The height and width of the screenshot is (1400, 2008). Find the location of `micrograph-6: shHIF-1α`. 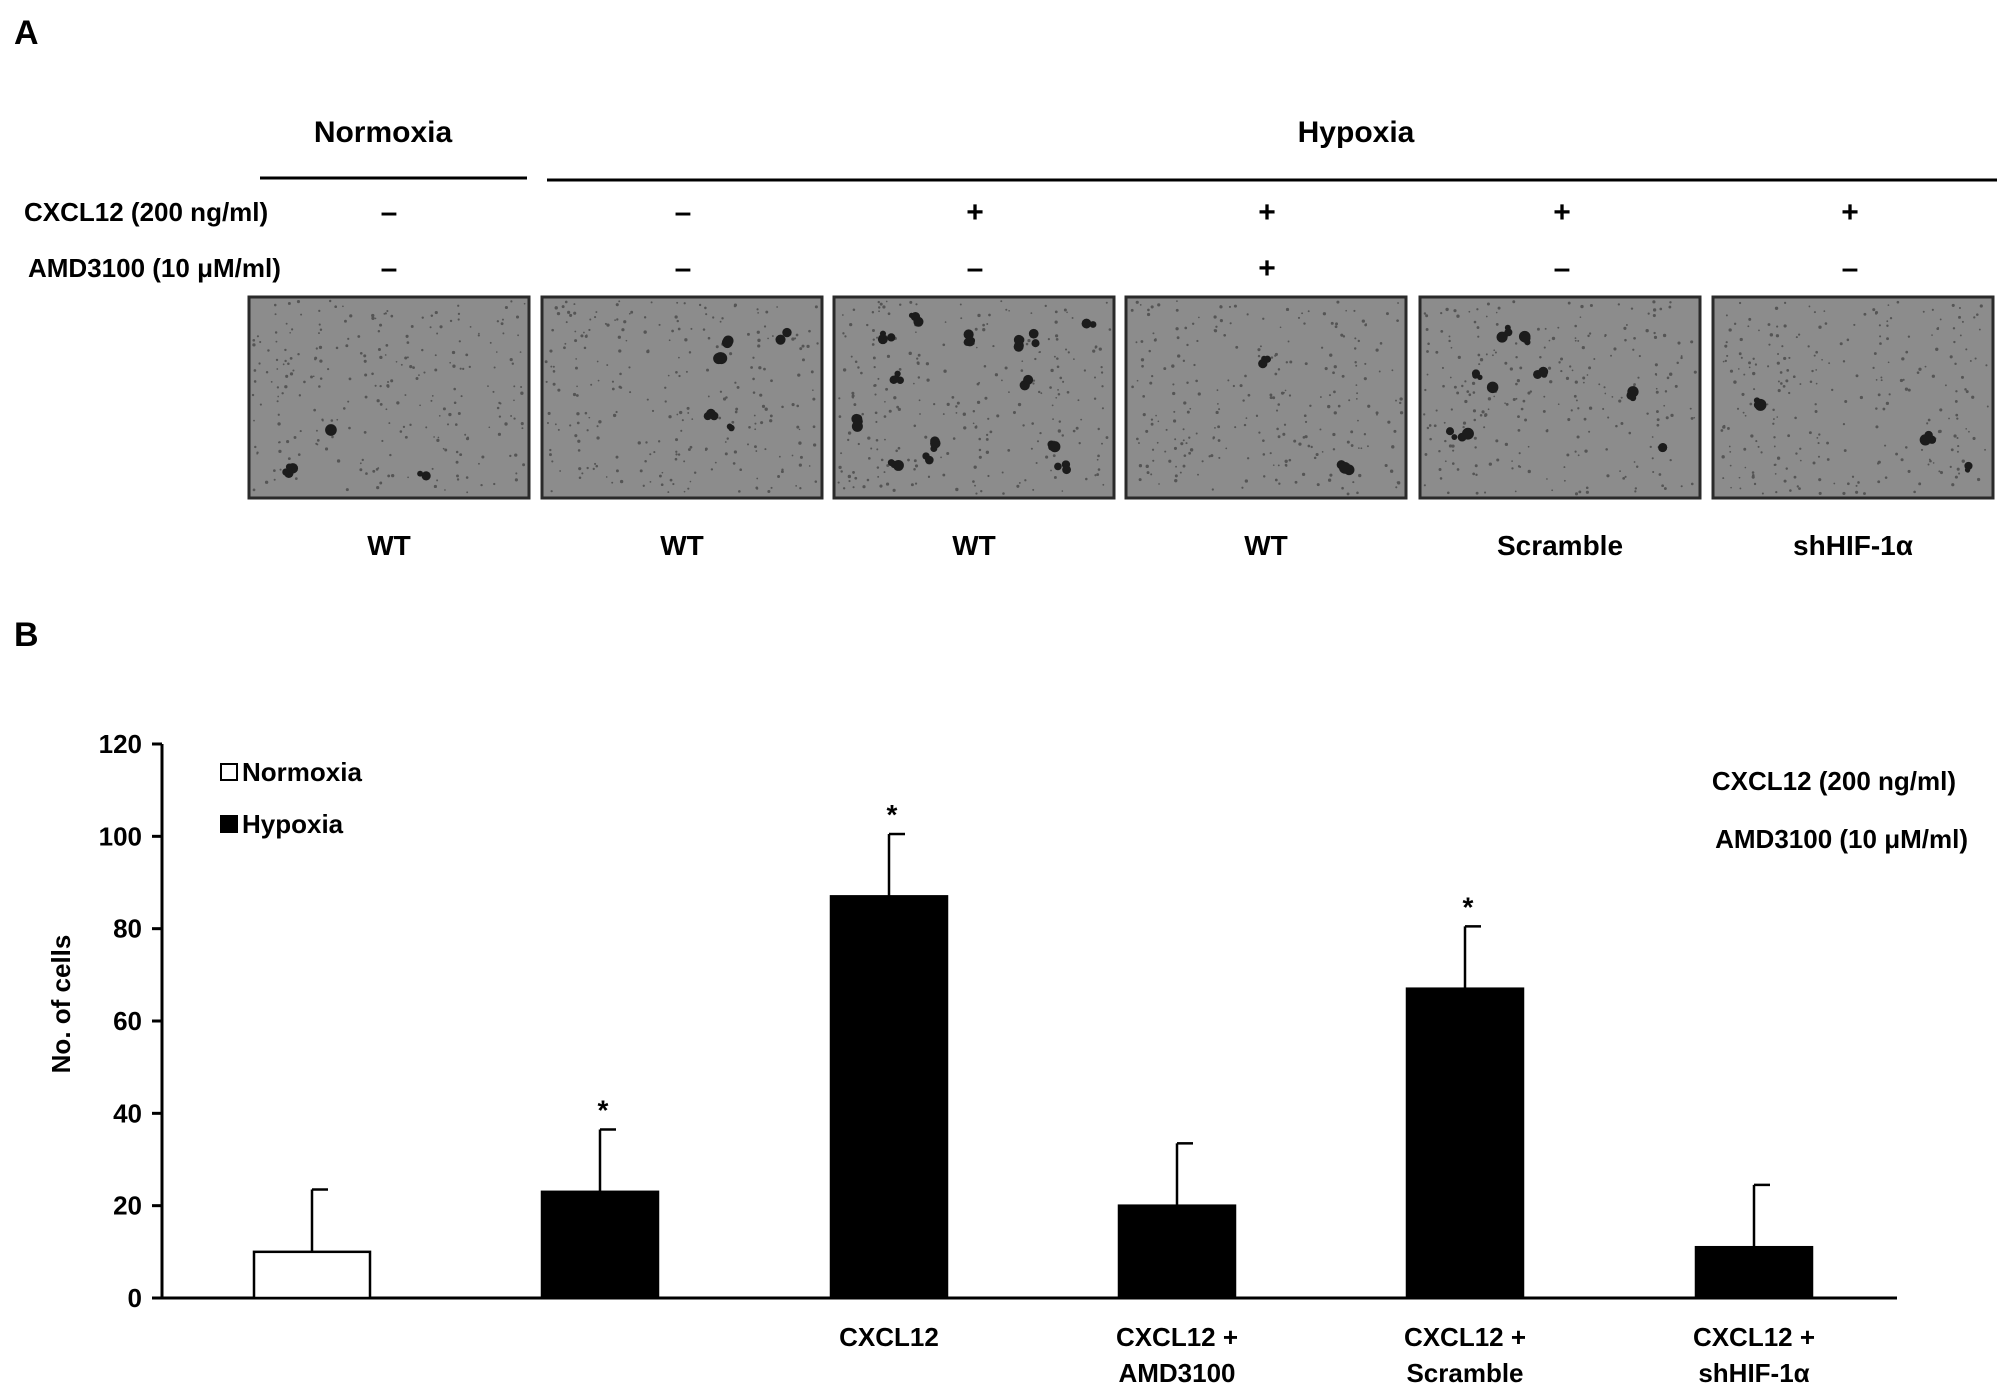

micrograph-6: shHIF-1α is located at coordinates (1853, 428).